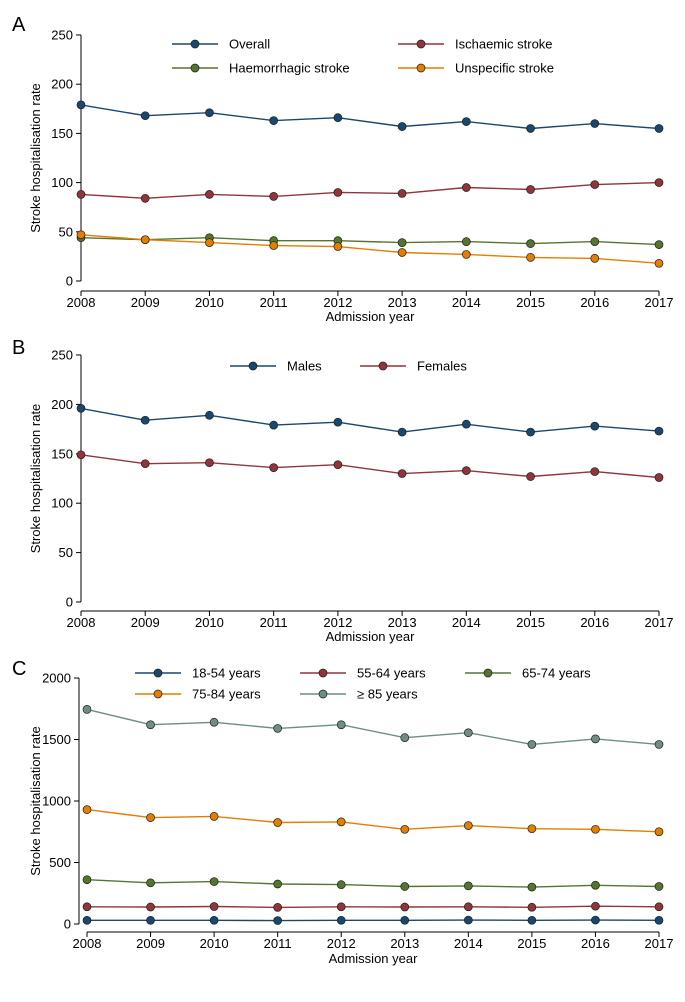  Describe the element at coordinates (359, 694) in the screenshot. I see `legend-entry: ≥ 85 years` at that location.